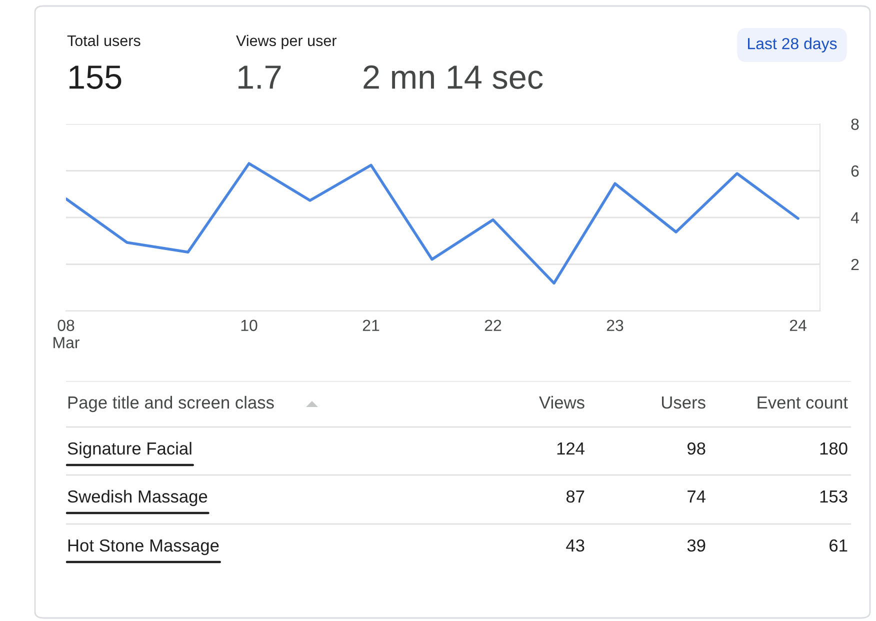 The image size is (876, 621). I want to click on data-label: 61, so click(839, 545).